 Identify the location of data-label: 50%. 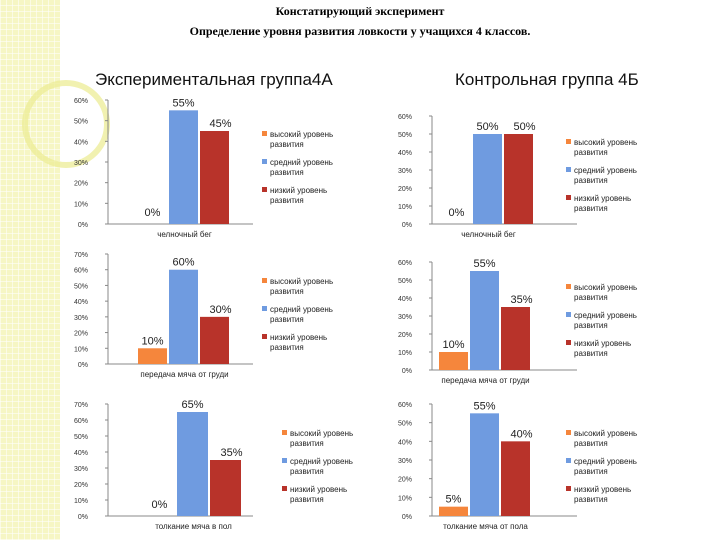
(524, 127).